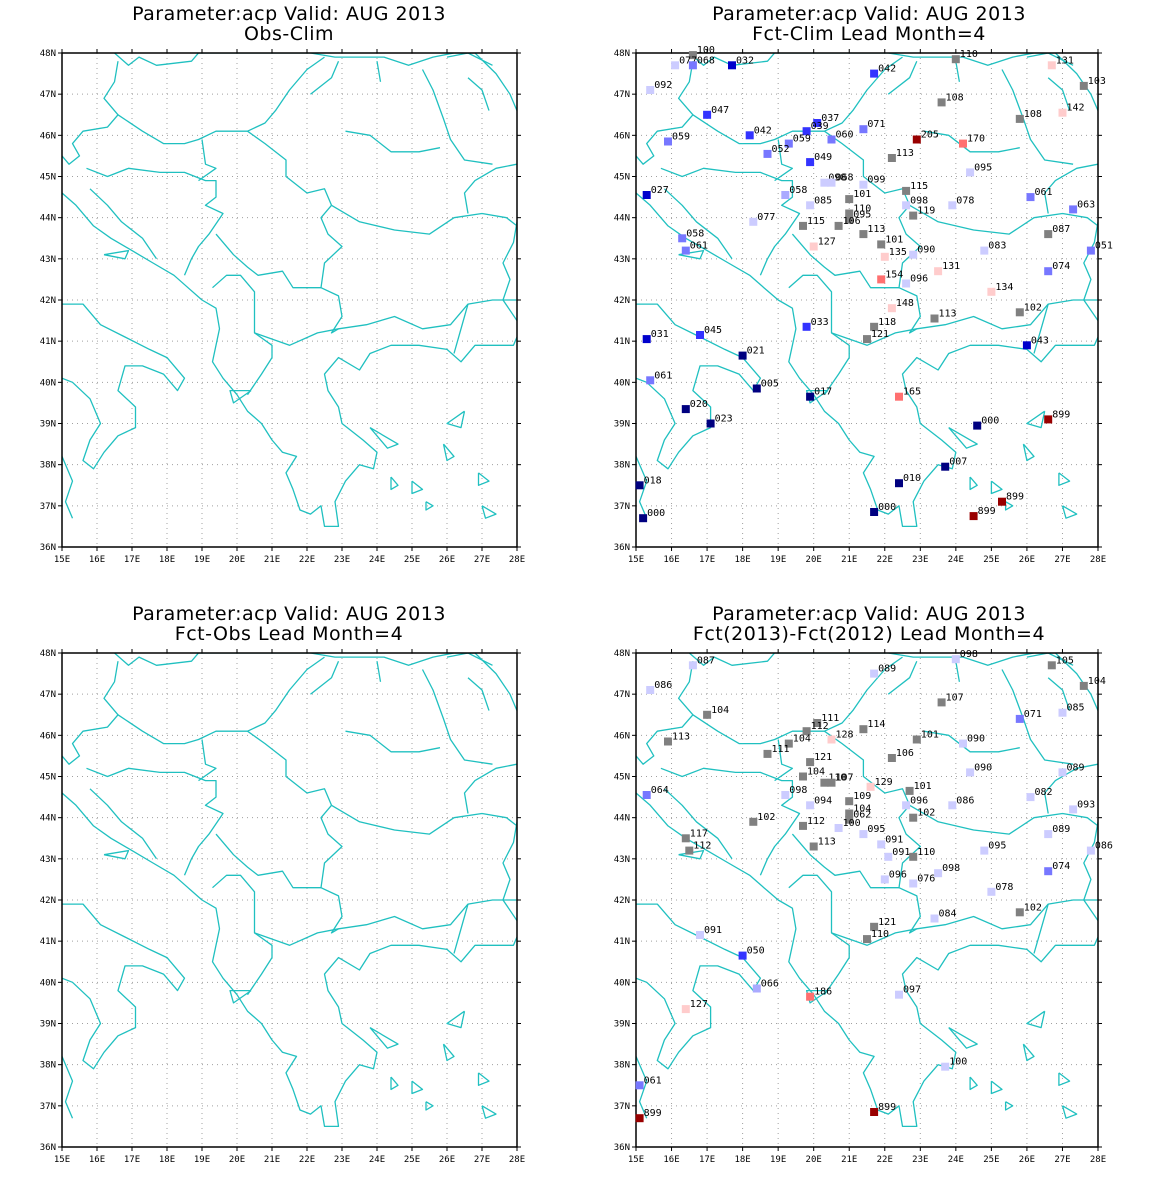  What do you see at coordinates (885, 560) in the screenshot?
I see `x-tick-label: 22E` at bounding box center [885, 560].